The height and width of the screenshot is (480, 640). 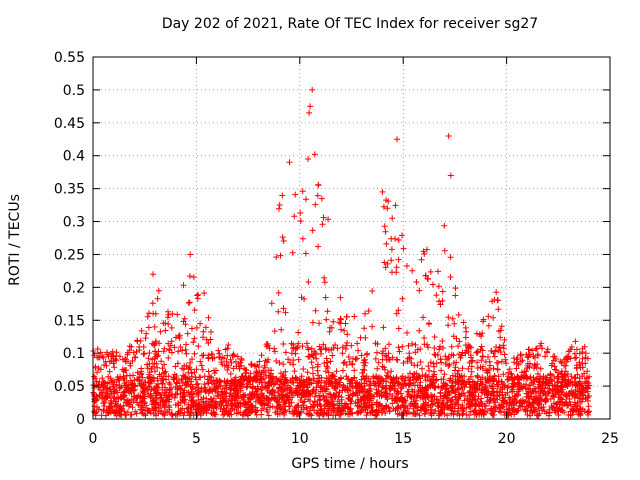 I want to click on x-axis-label: GPS time / hours, so click(x=350, y=464).